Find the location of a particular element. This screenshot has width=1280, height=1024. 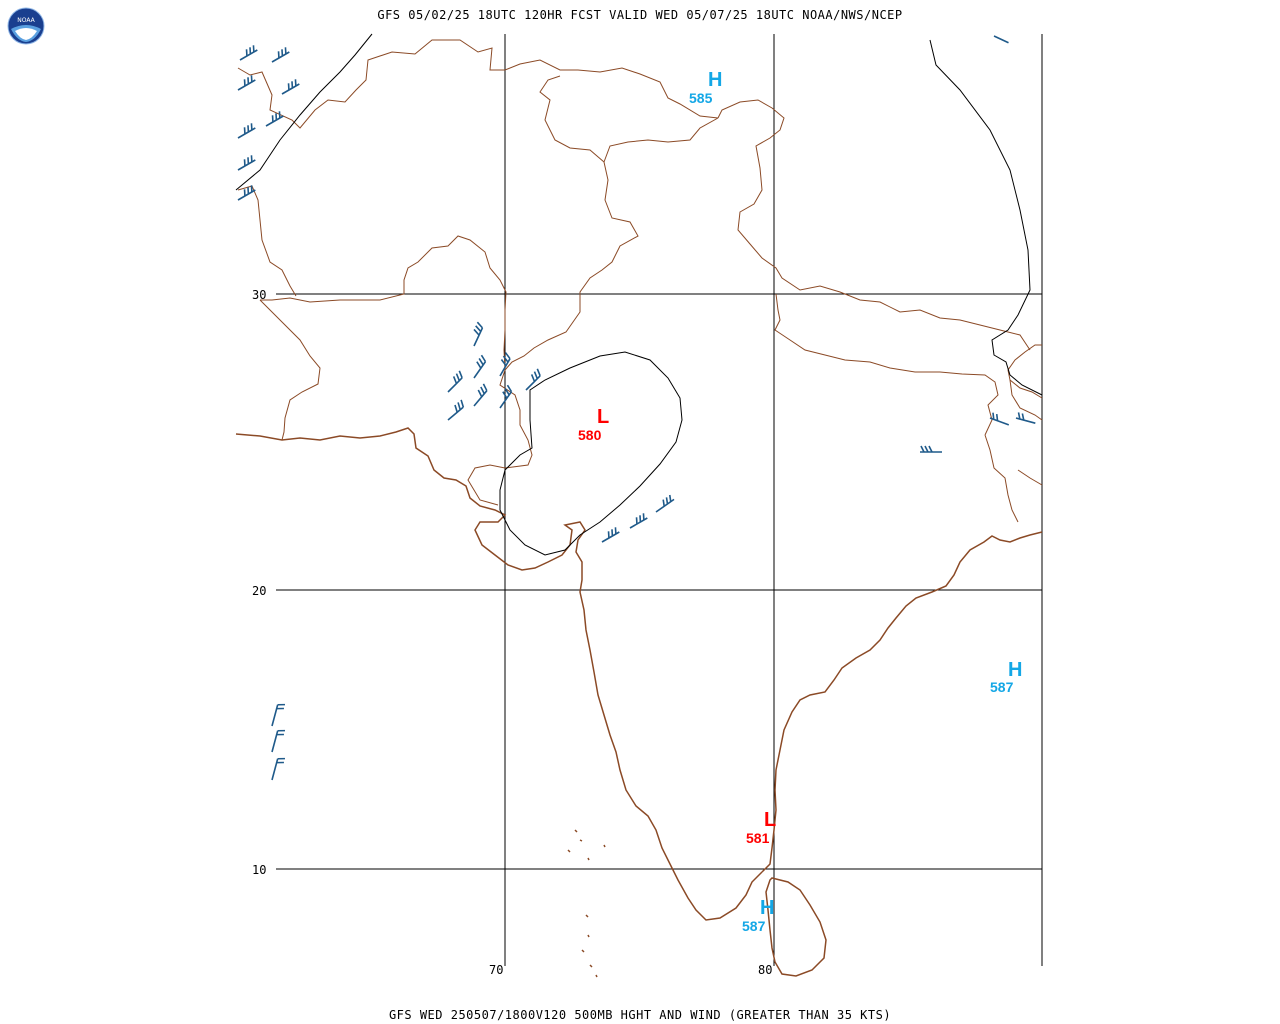

lat-label-10: 10 is located at coordinates (259, 870).